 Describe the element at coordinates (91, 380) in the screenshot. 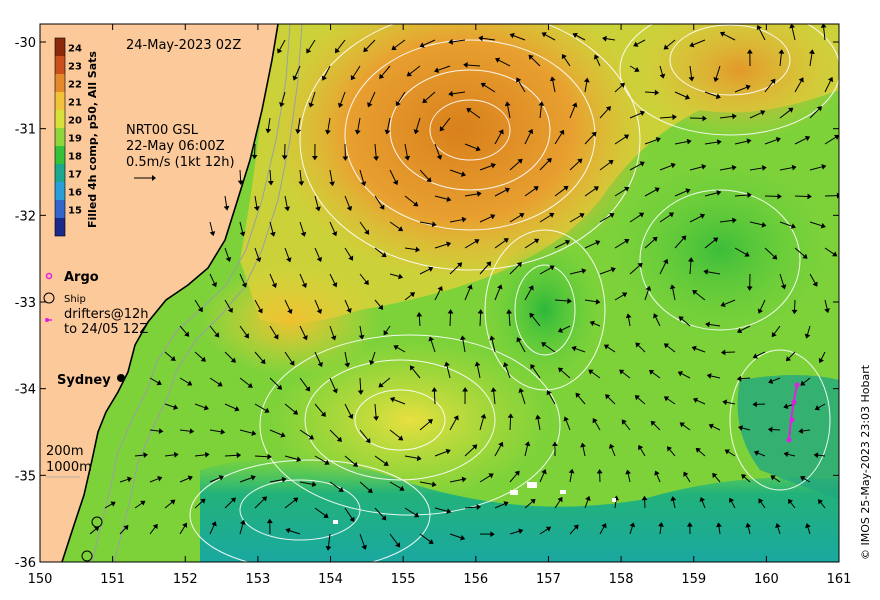

I see `sydney-marker: Sydney` at that location.